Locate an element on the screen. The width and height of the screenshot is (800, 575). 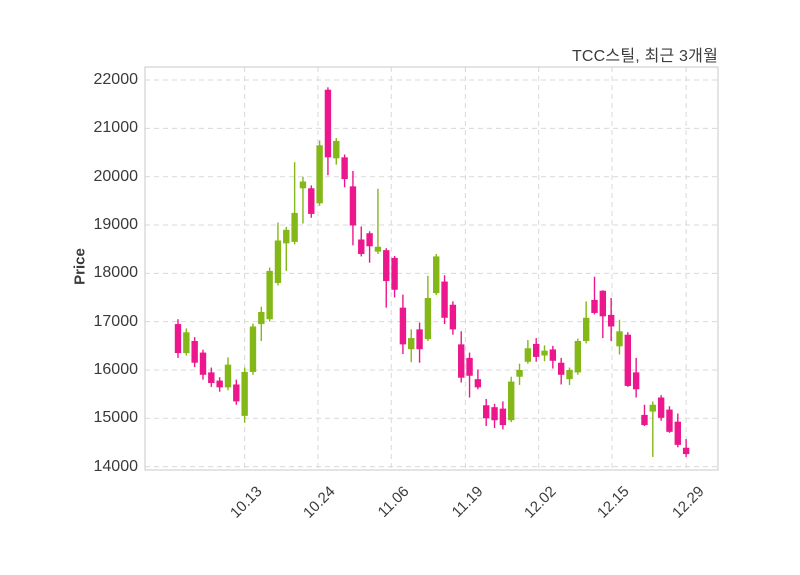
y-tick-label: 22000 is located at coordinates (116, 80).